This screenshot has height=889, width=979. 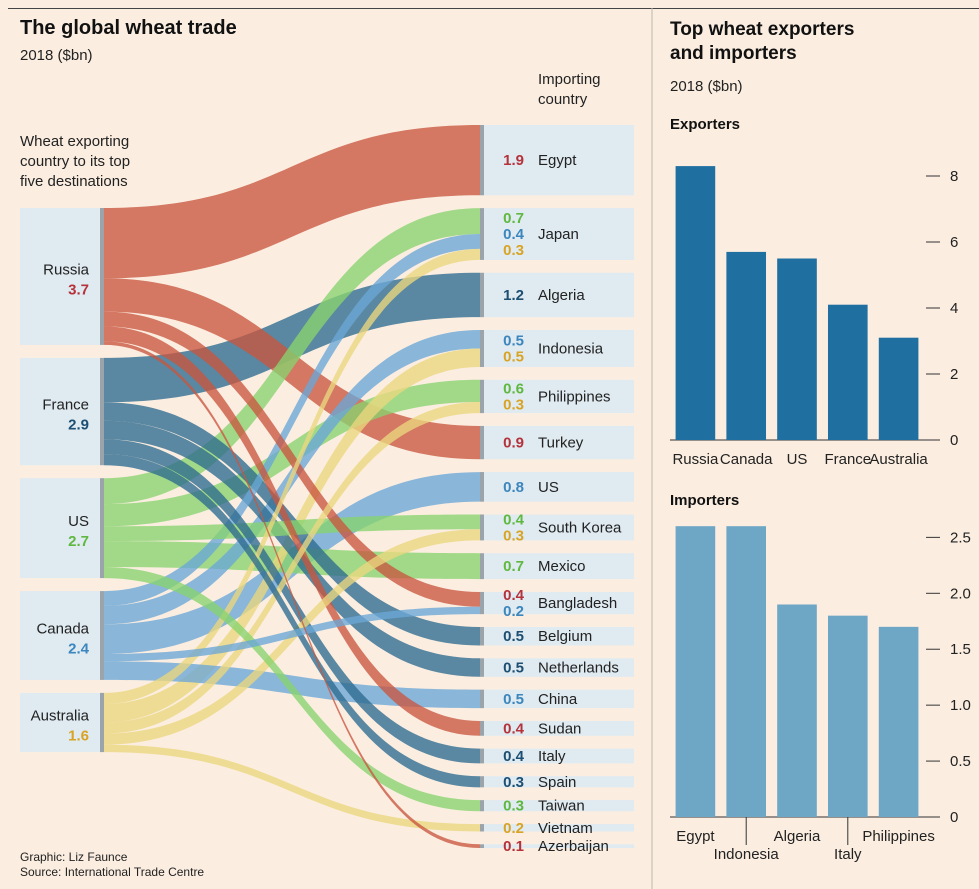 I want to click on y-tick-label: 2.5, so click(x=960, y=537).